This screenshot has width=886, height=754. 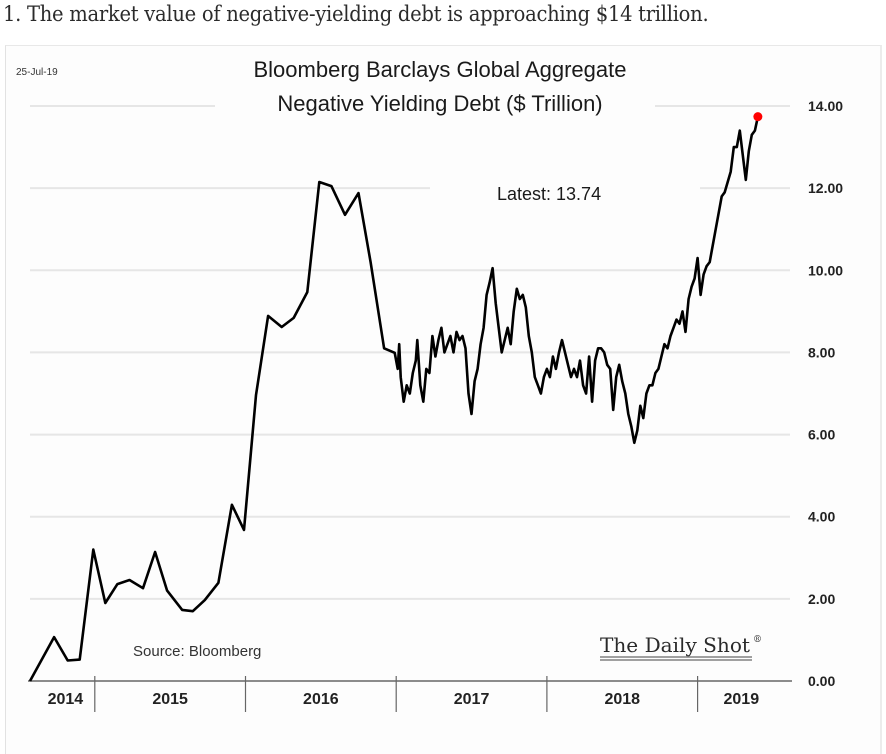 I want to click on y-tick-label: 6.00, so click(x=821, y=435).